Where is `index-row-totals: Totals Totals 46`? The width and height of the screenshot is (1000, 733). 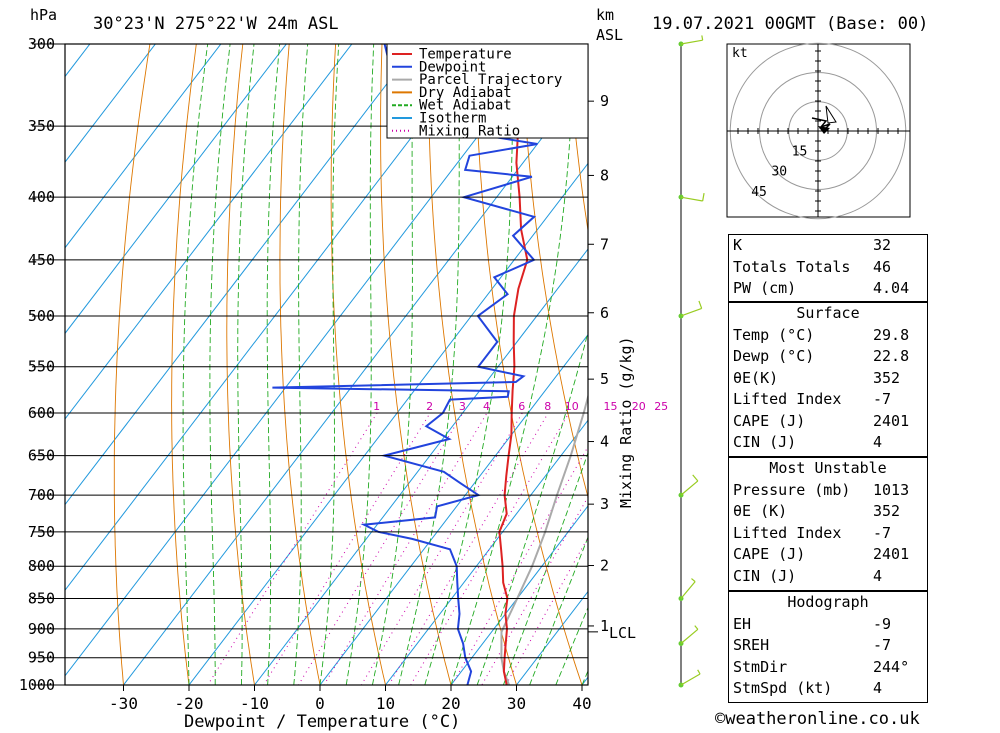
index-row-totals: Totals Totals 46 is located at coordinates (812, 266).